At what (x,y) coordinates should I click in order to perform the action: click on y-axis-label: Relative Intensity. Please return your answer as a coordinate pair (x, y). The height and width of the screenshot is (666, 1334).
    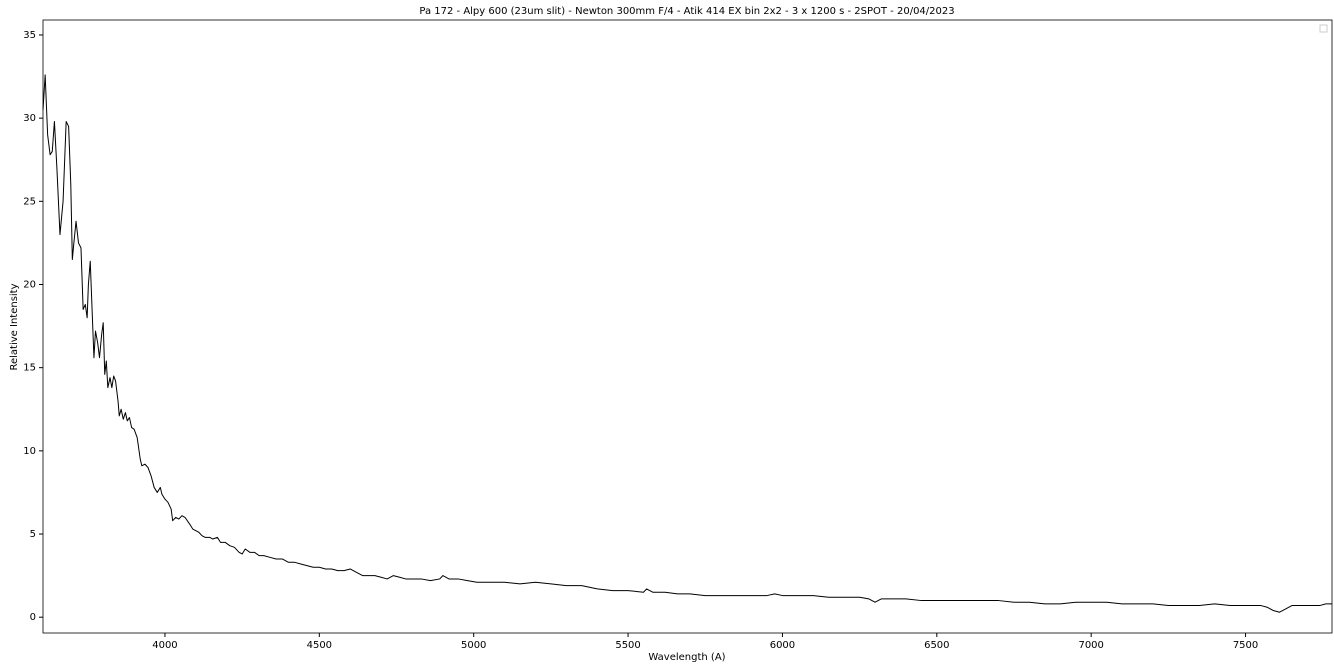
    Looking at the image, I should click on (14, 326).